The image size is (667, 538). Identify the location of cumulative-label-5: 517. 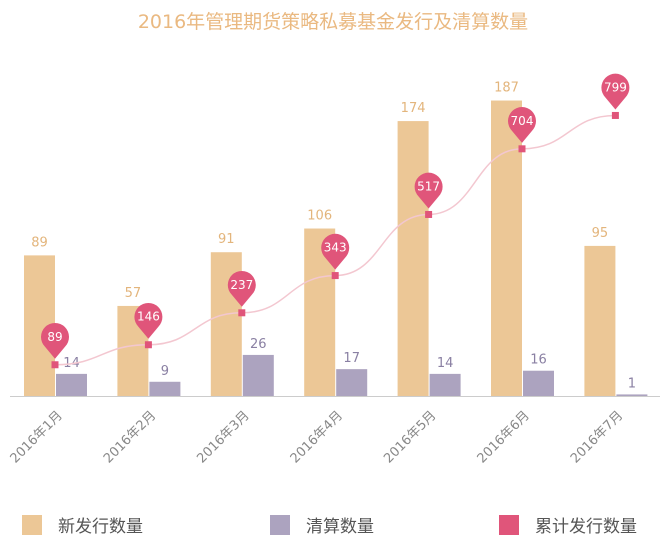
(428, 186).